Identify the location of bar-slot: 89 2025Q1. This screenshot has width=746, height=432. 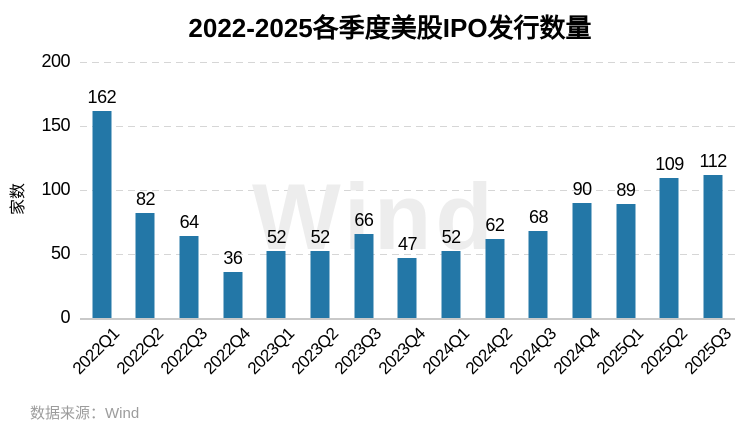
(620, 220).